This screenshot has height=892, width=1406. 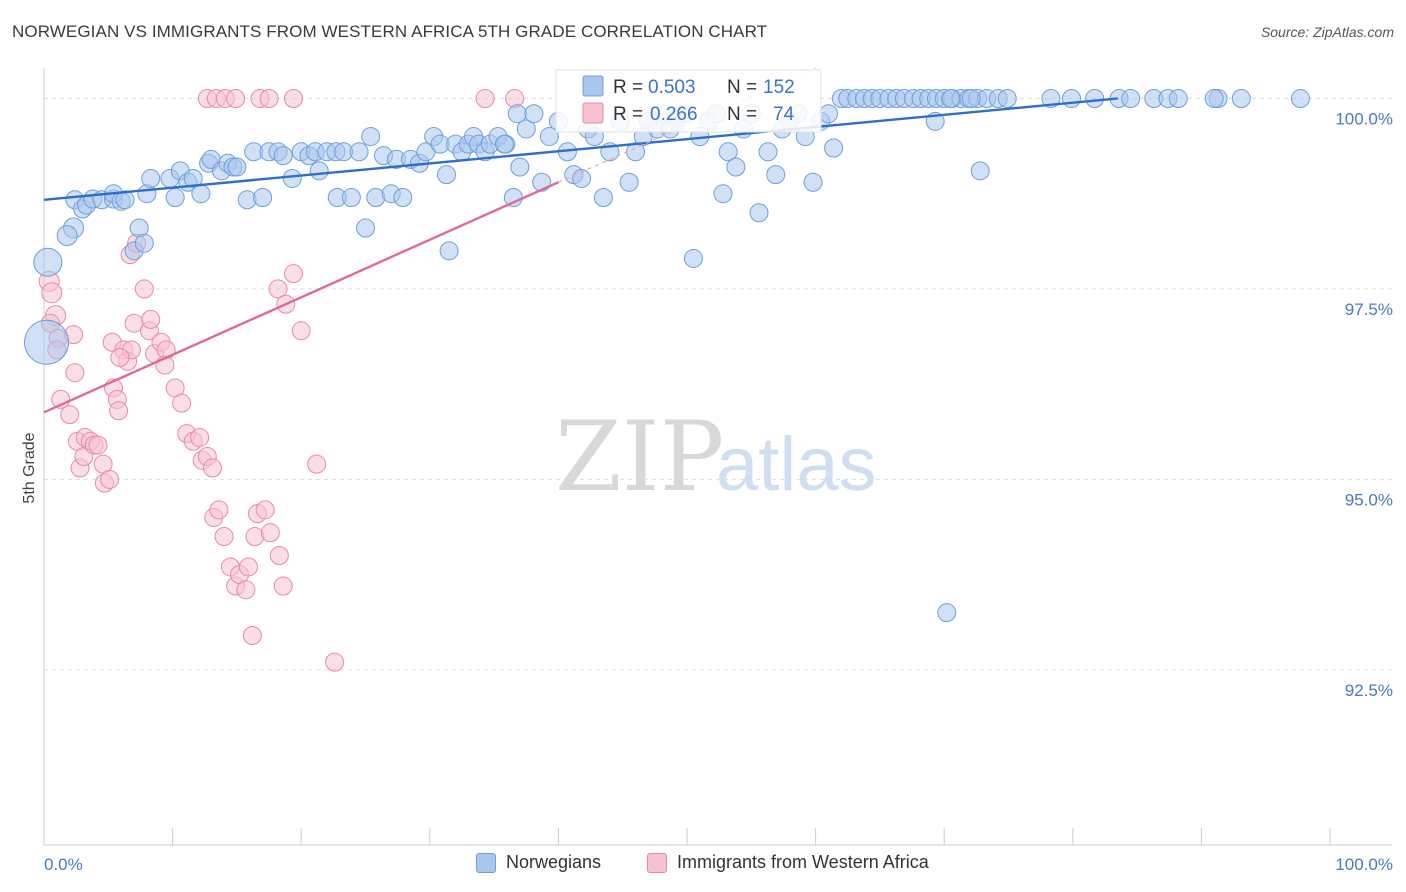 What do you see at coordinates (628, 114) in the screenshot?
I see `legend-pink-r-label: R =` at bounding box center [628, 114].